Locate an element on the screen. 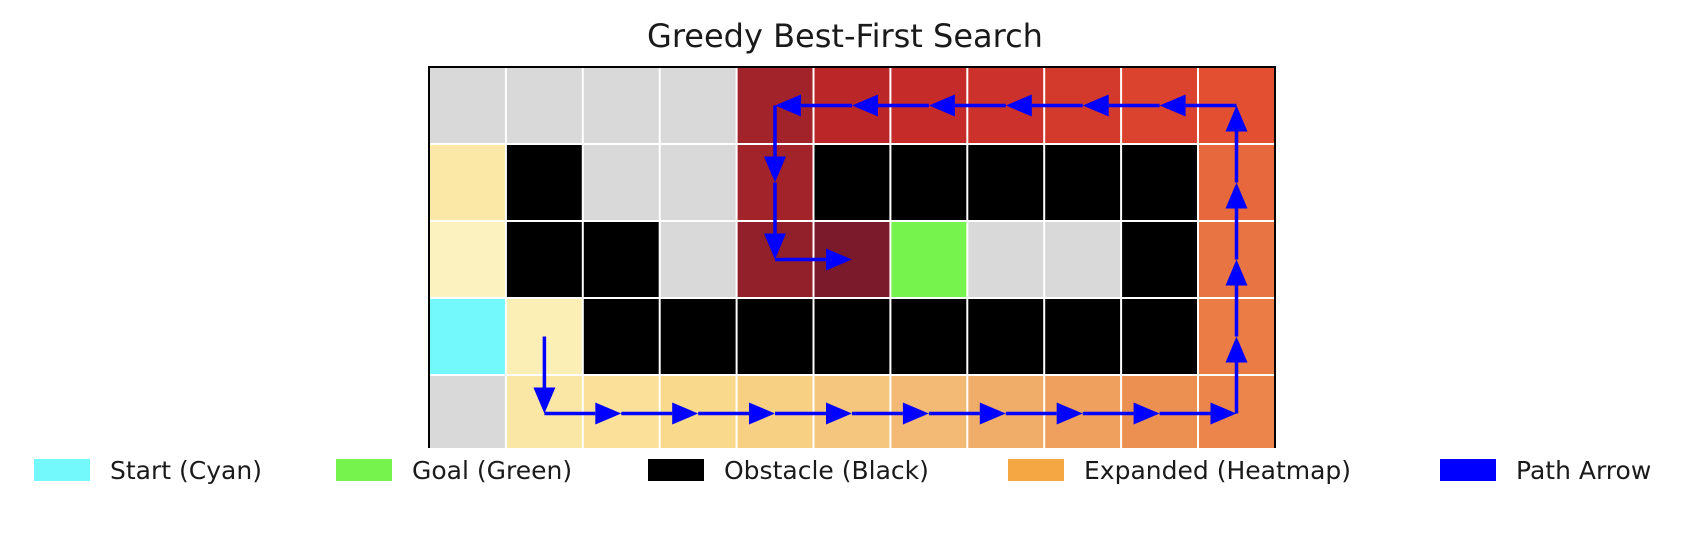  grid-cell-obstacle-r3-c5 is located at coordinates (852, 337).